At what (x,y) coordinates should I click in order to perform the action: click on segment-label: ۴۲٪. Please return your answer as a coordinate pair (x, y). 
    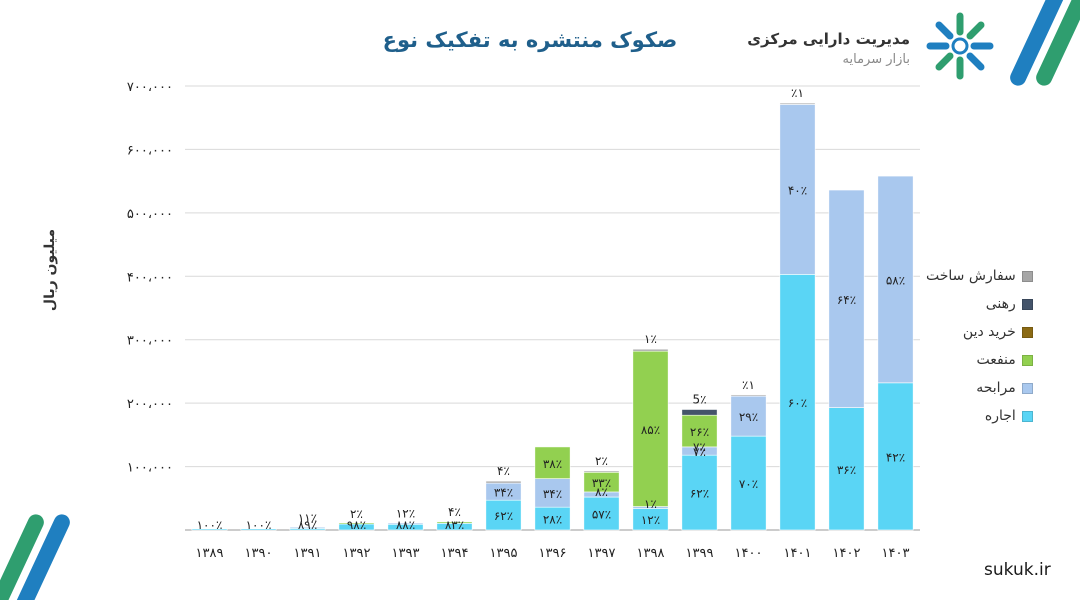
    Looking at the image, I should click on (895, 457).